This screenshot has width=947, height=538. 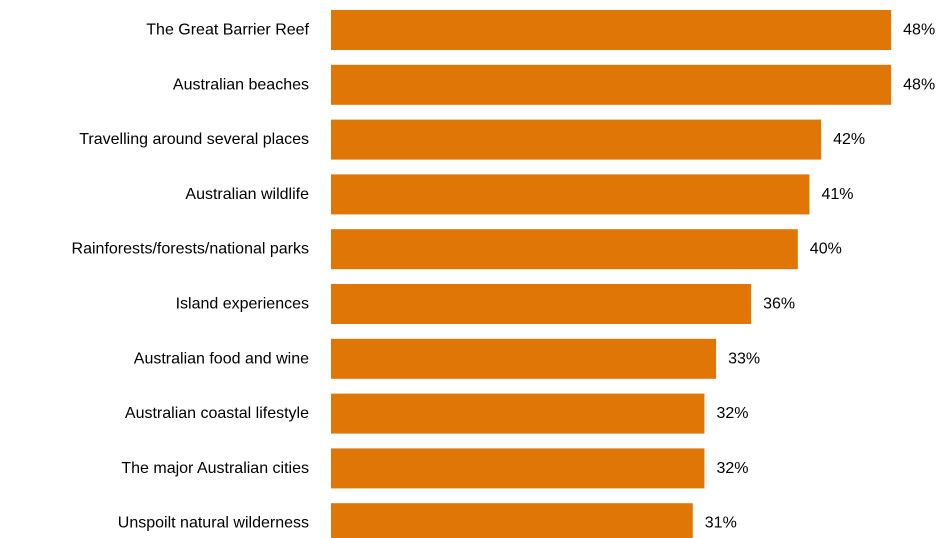 What do you see at coordinates (215, 468) in the screenshot?
I see `category-label: The major Australian cities` at bounding box center [215, 468].